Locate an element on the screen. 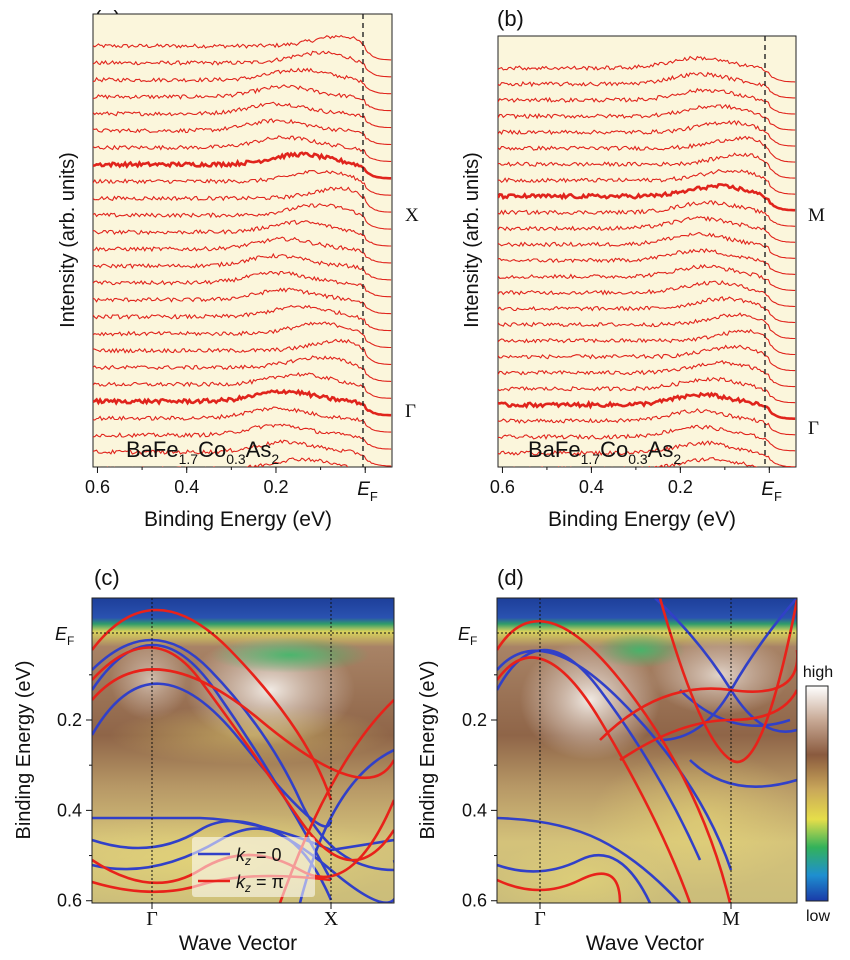  compound-label-b: BaFe1.7Co0.3As2 is located at coordinates (604, 452).